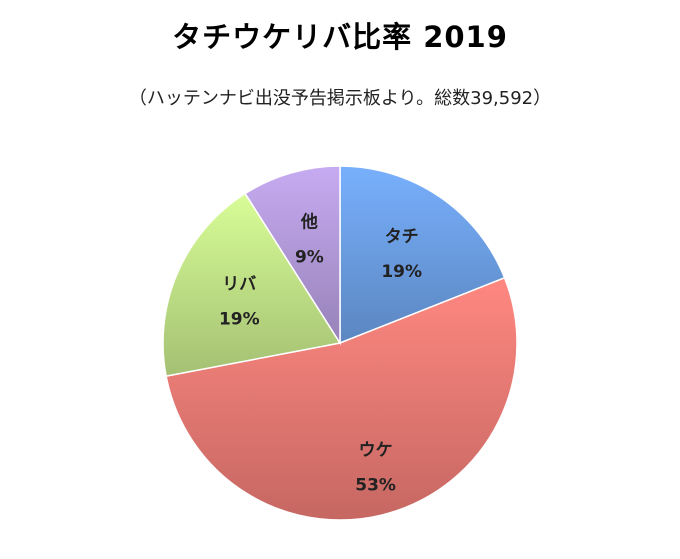 This screenshot has width=680, height=559. I want to click on slice-percent-riba: 19%, so click(239, 319).